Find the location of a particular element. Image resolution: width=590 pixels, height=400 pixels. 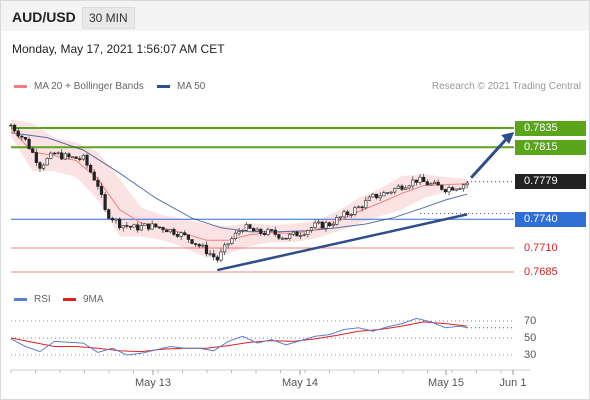

x-tick-label: May 13 is located at coordinates (153, 383).